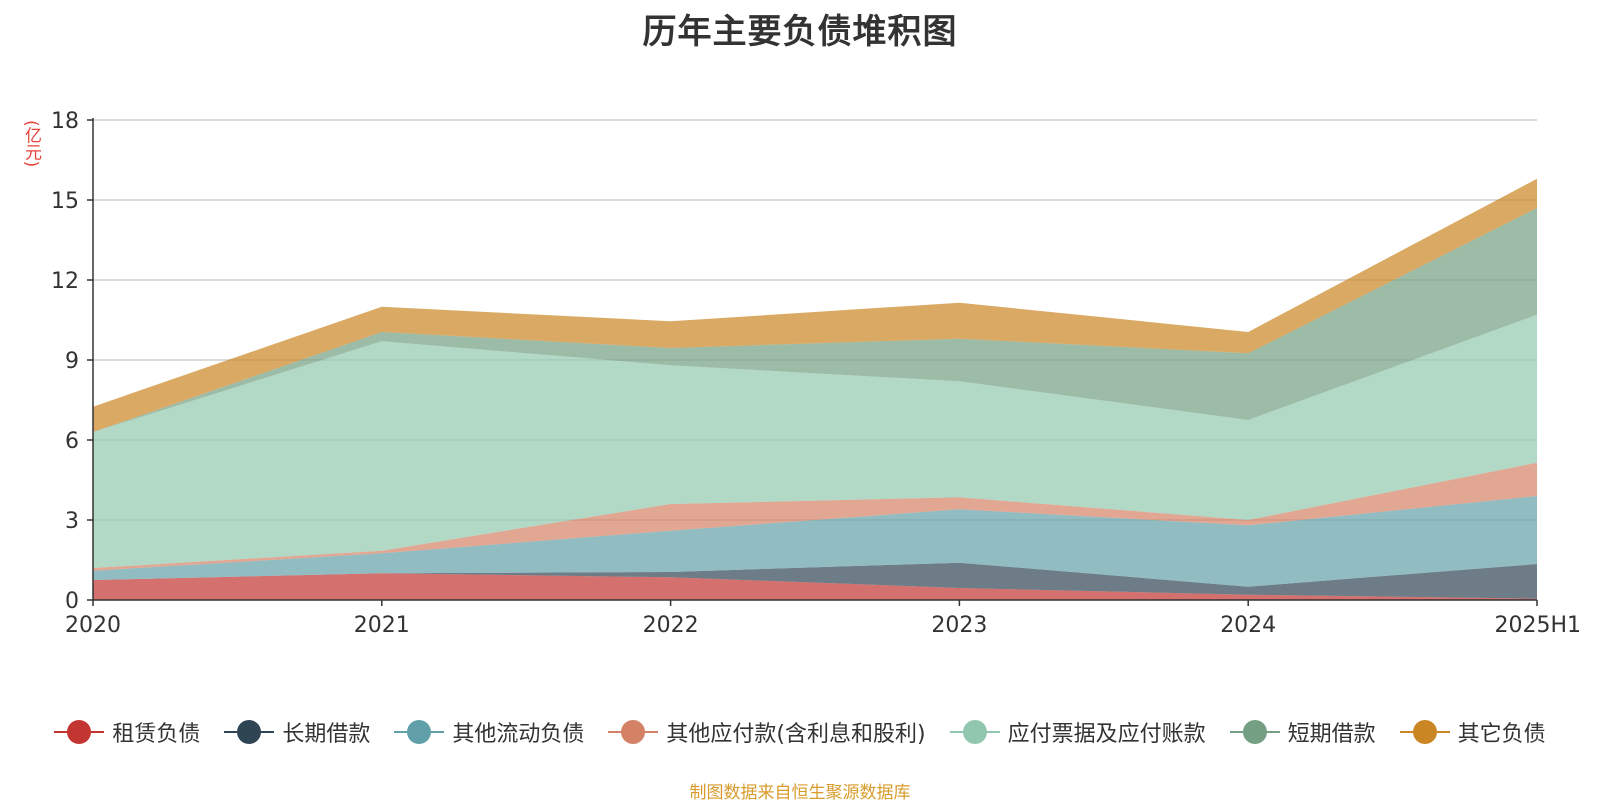 This screenshot has width=1600, height=803. I want to click on y-tick-label: 12, so click(65, 281).